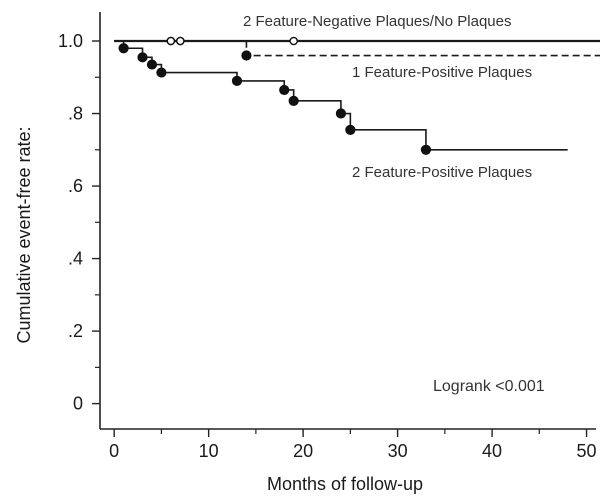 The image size is (600, 497). What do you see at coordinates (24, 234) in the screenshot?
I see `y-axis-title: Cumulative event-free rate:` at bounding box center [24, 234].